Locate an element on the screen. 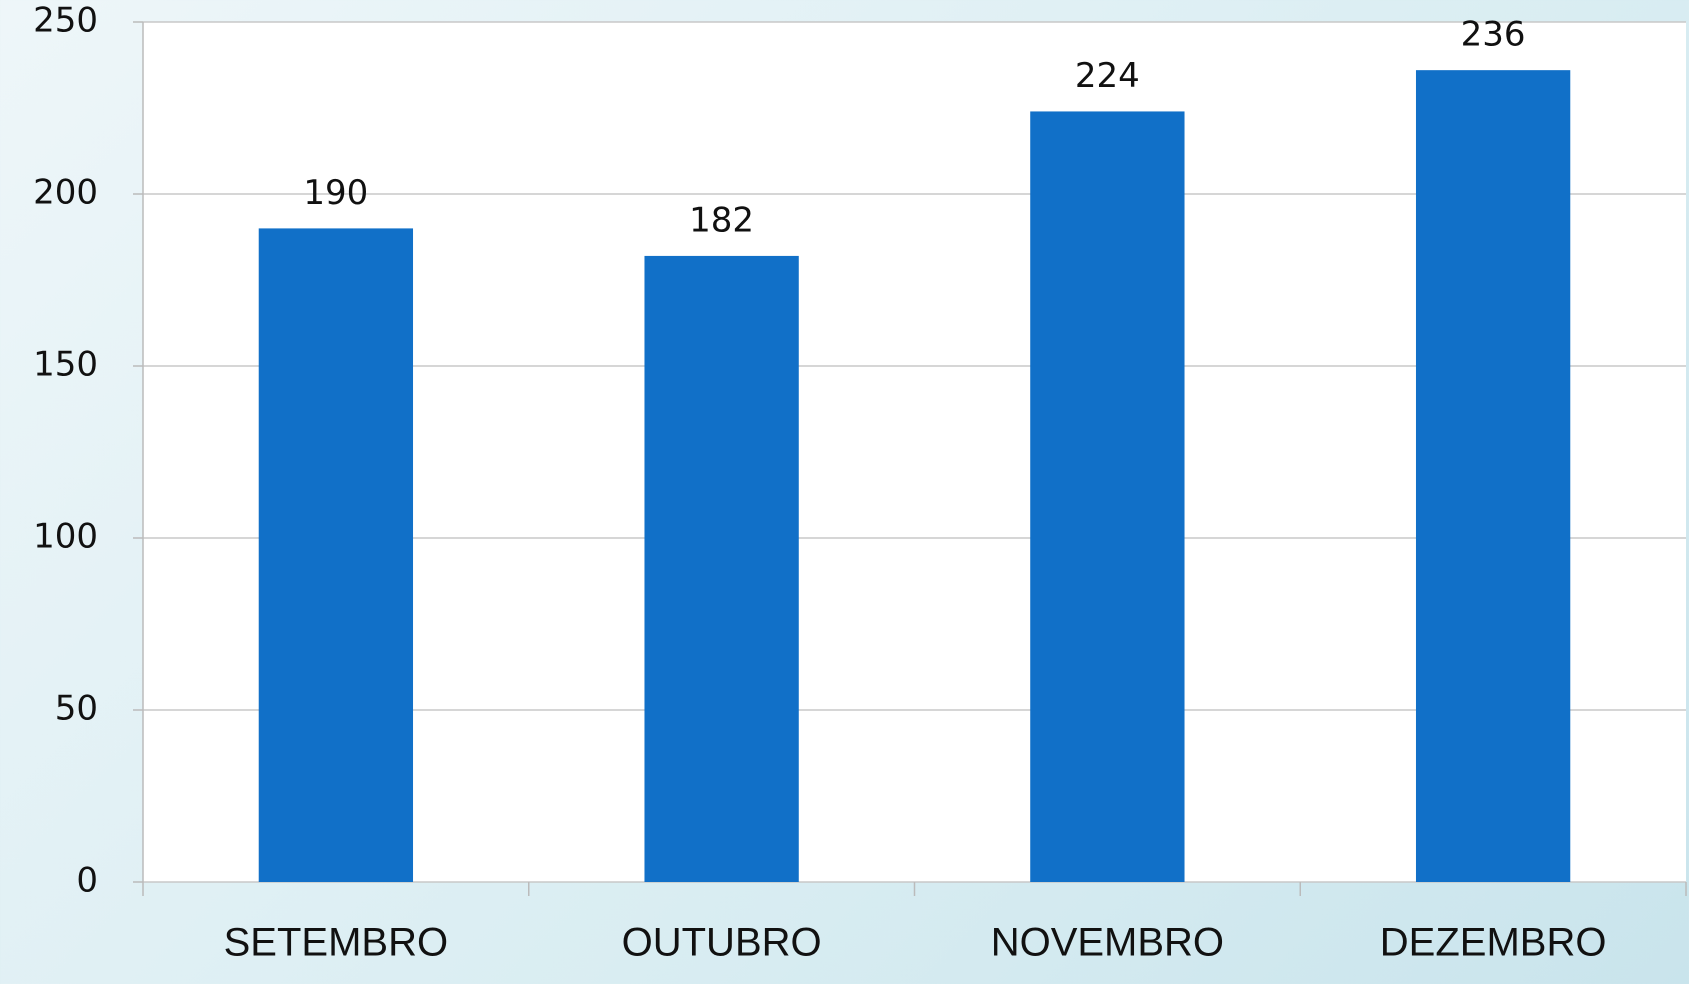 The image size is (1689, 984). y-tick-label: 100 is located at coordinates (65, 537).